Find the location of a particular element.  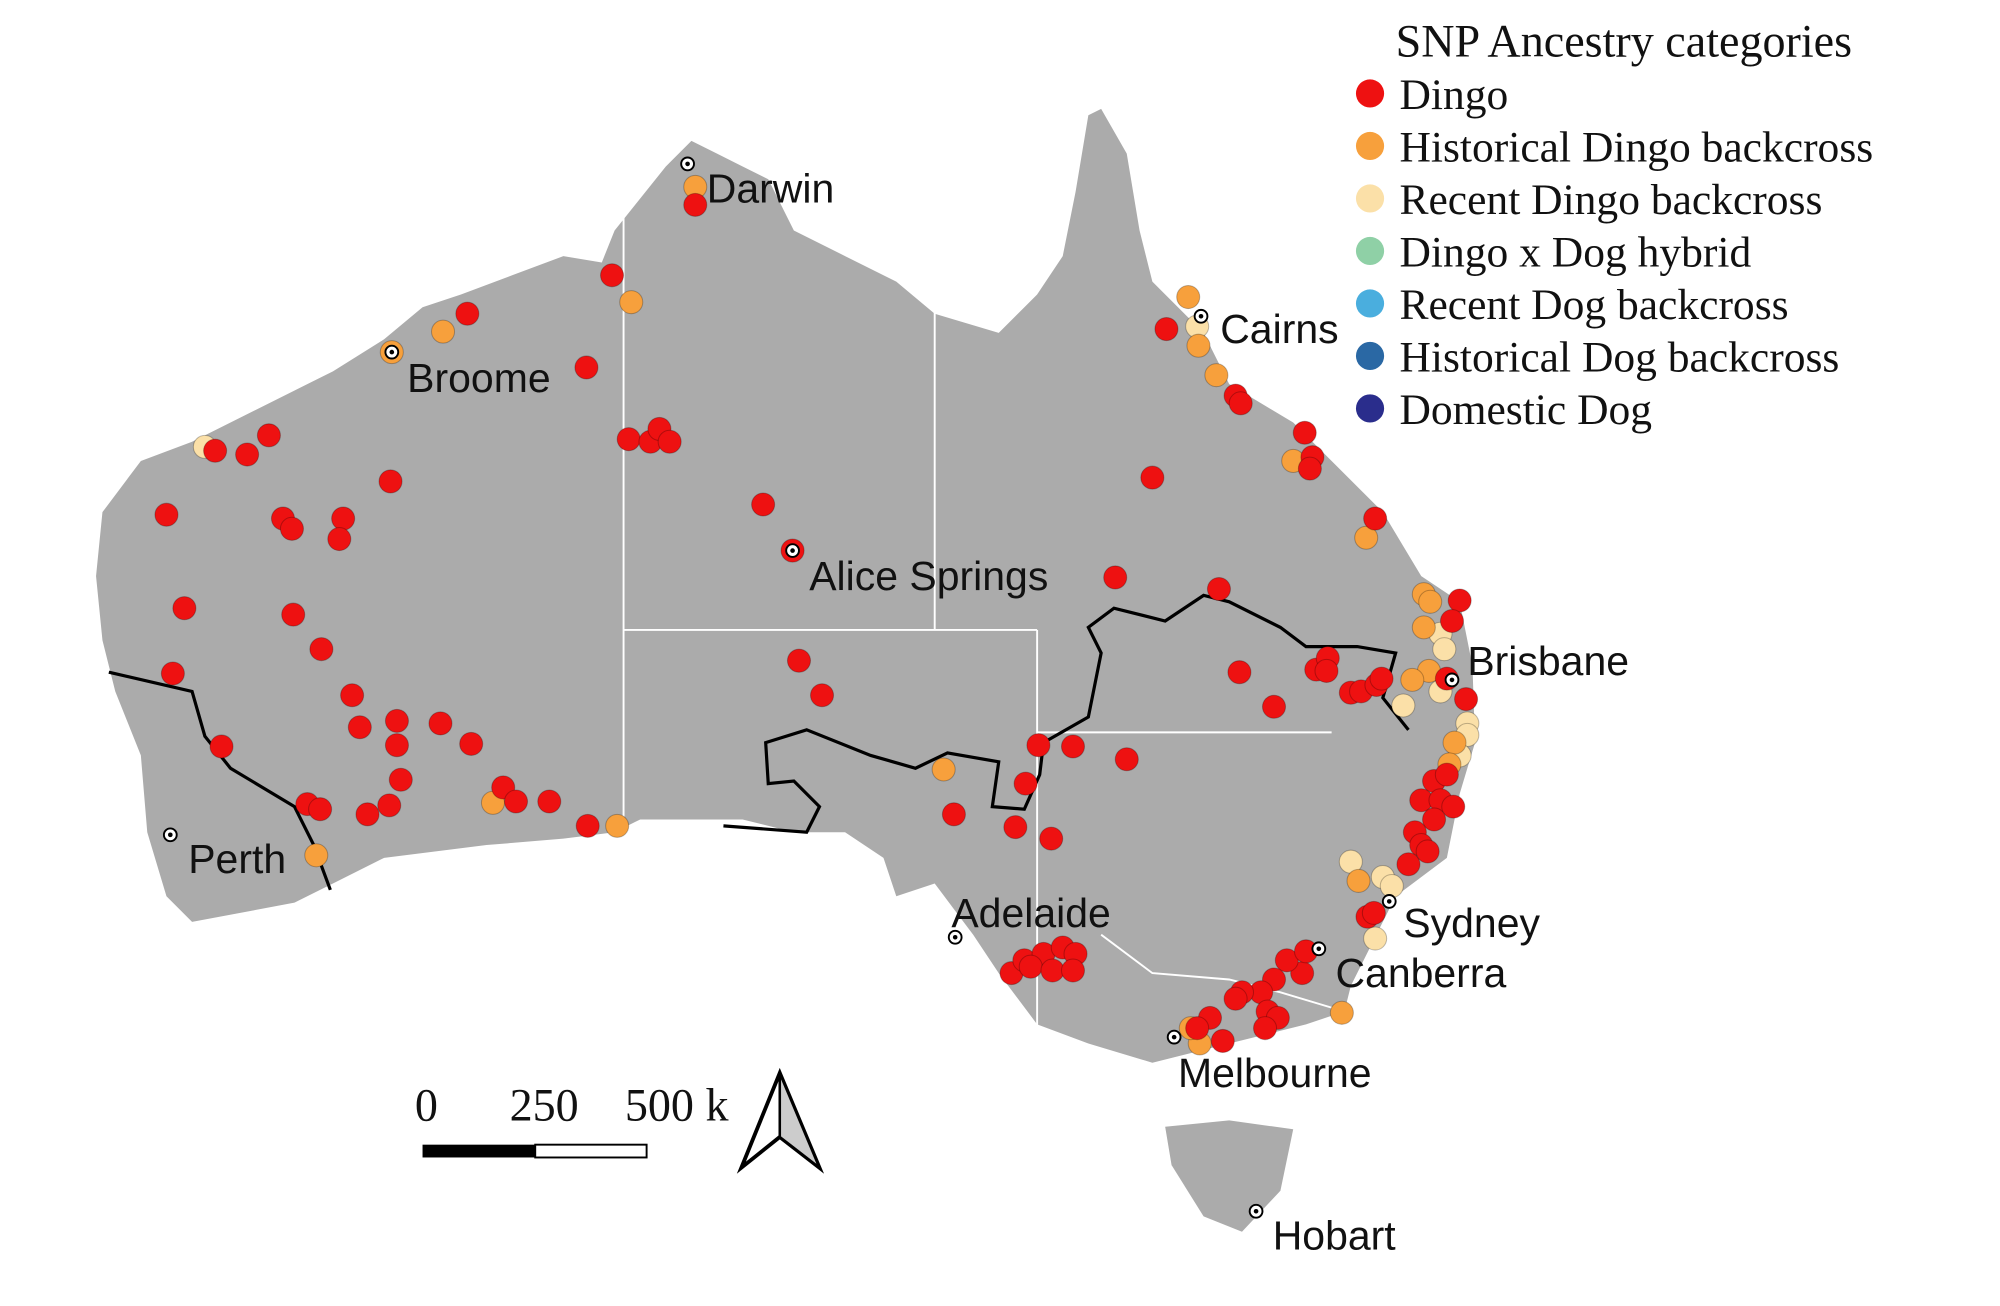

city-label: Adelaide is located at coordinates (1030, 913).